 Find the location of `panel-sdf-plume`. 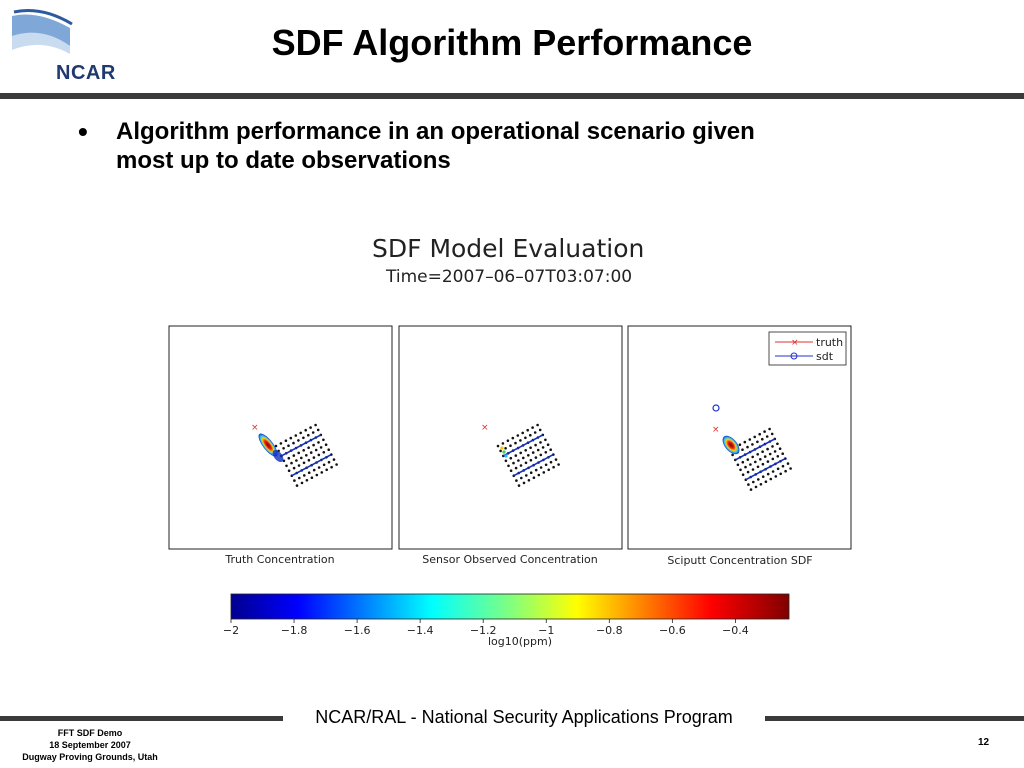

panel-sdf-plume is located at coordinates (731, 445).